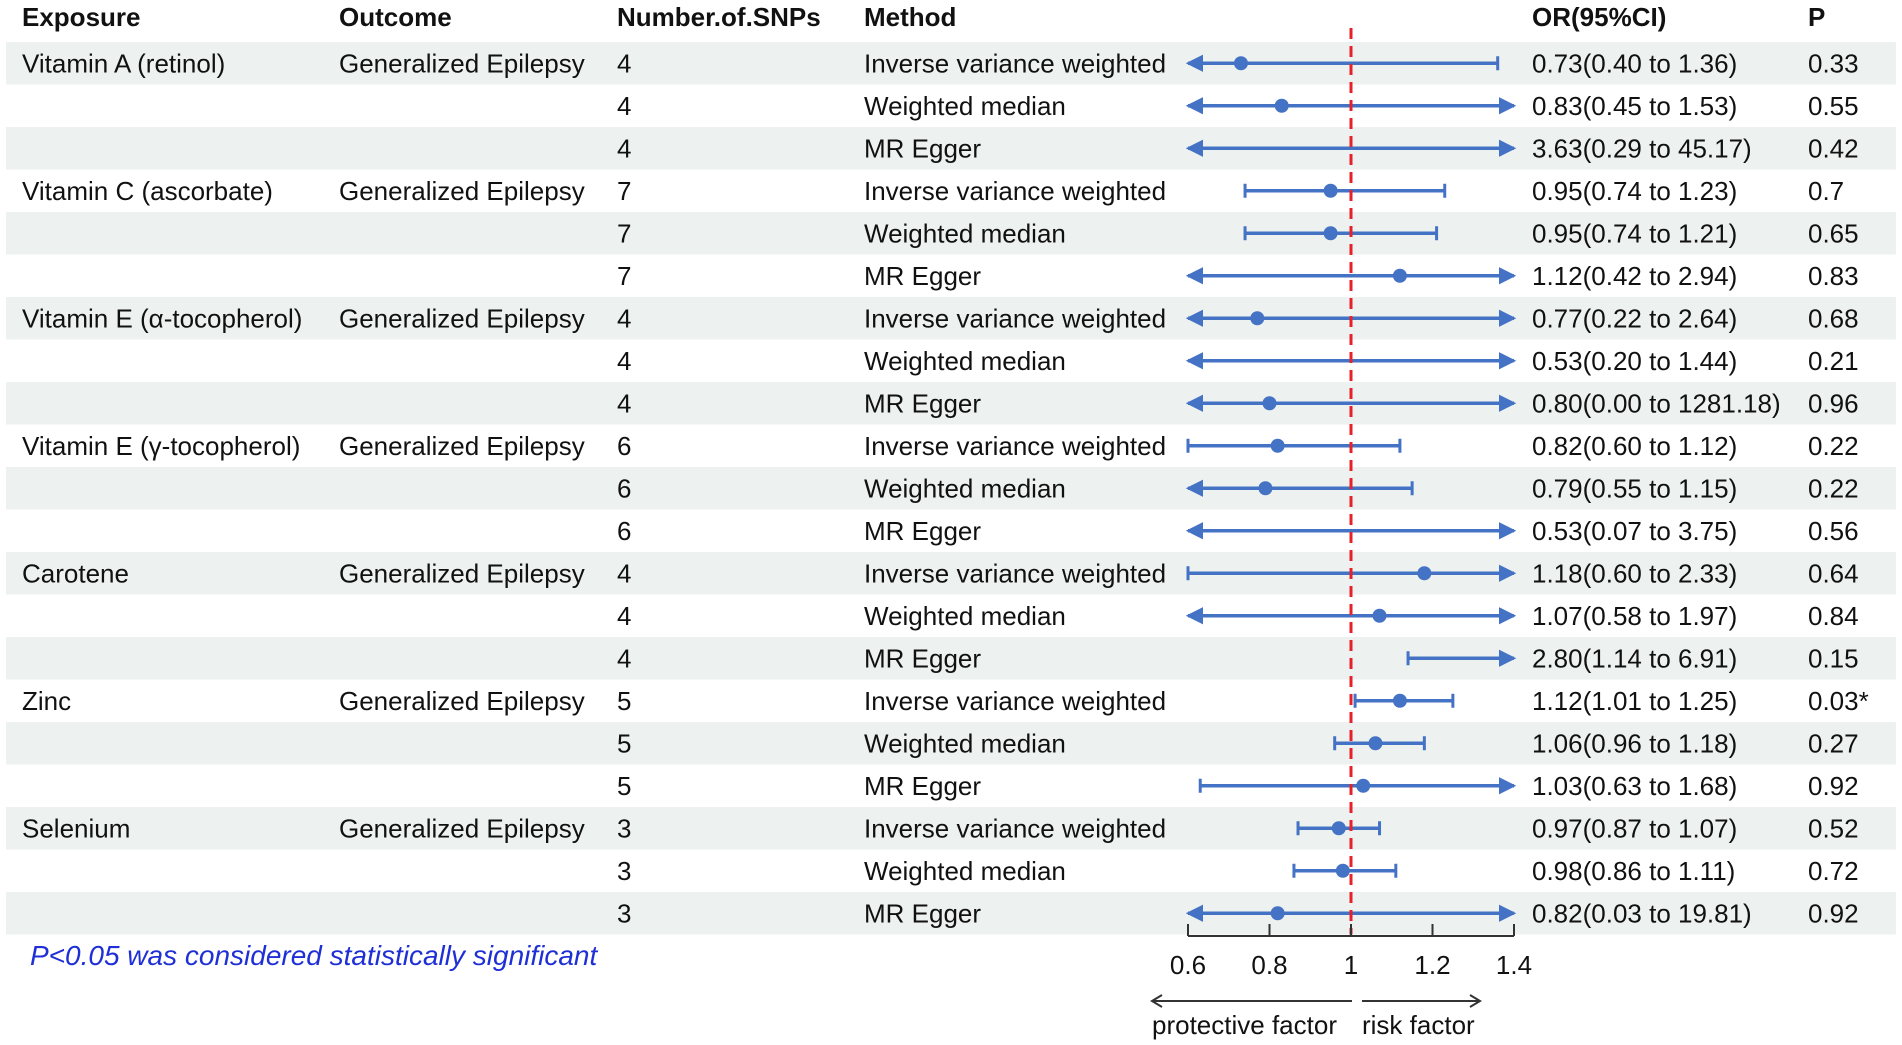  I want to click on x-tick-label: 0.8, so click(1269, 965).